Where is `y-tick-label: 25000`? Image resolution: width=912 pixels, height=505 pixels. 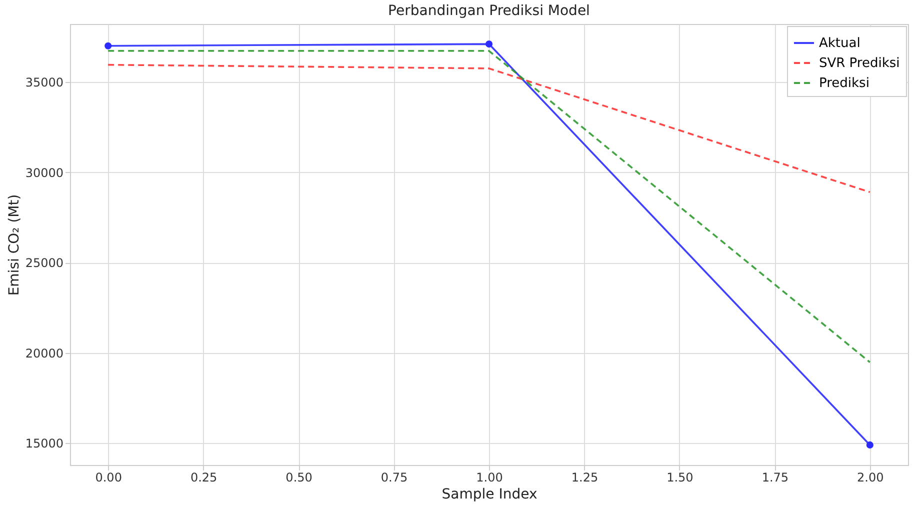
y-tick-label: 25000 is located at coordinates (44, 263).